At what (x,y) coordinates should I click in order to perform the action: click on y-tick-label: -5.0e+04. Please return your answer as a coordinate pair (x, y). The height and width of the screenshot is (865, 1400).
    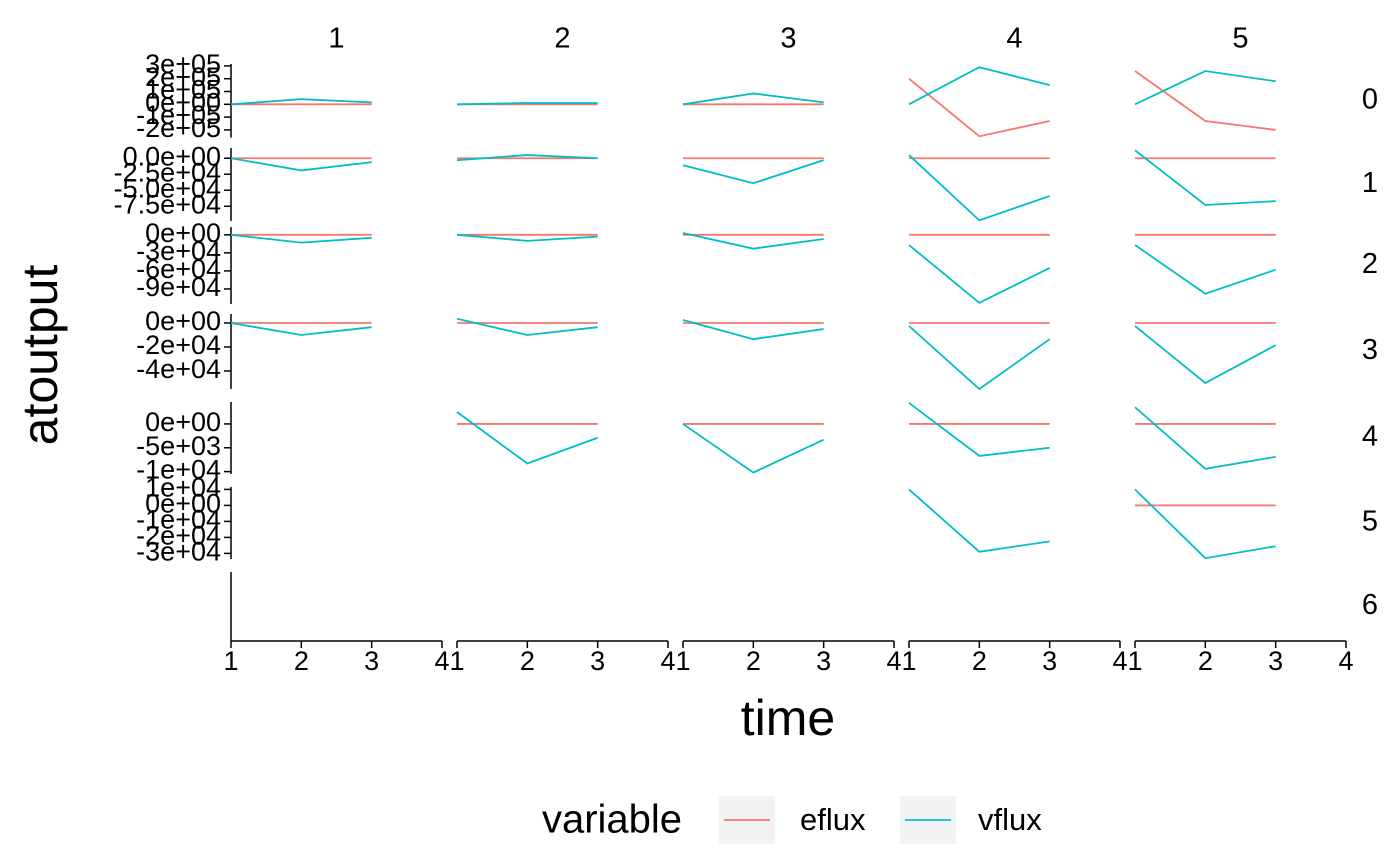
    Looking at the image, I should click on (167, 188).